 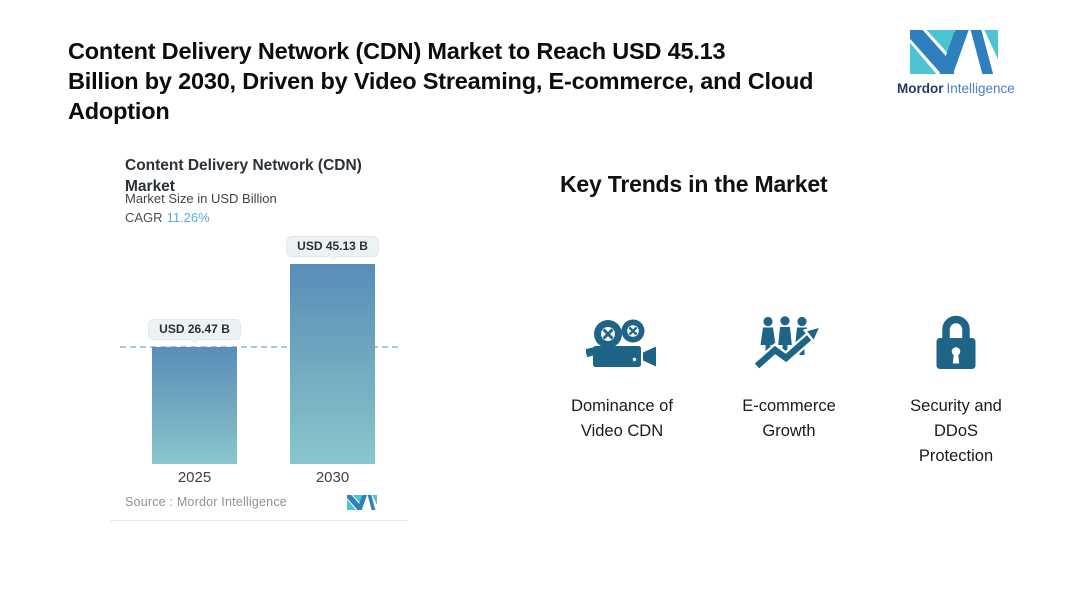 I want to click on trends-title: Key Trends in the Market, so click(x=694, y=184).